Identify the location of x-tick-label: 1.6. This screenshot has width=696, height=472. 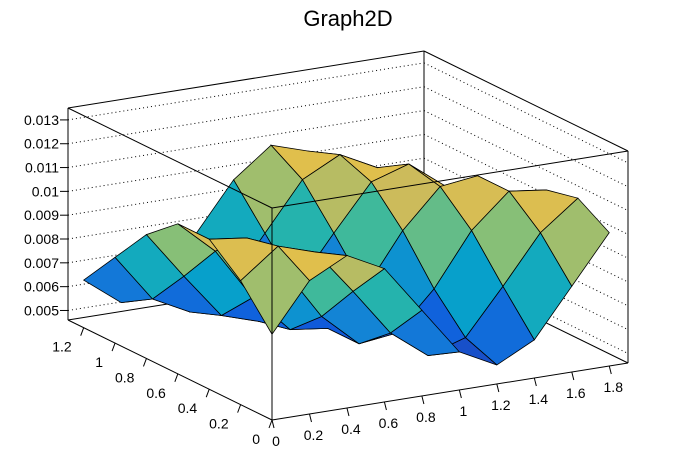
(576, 393).